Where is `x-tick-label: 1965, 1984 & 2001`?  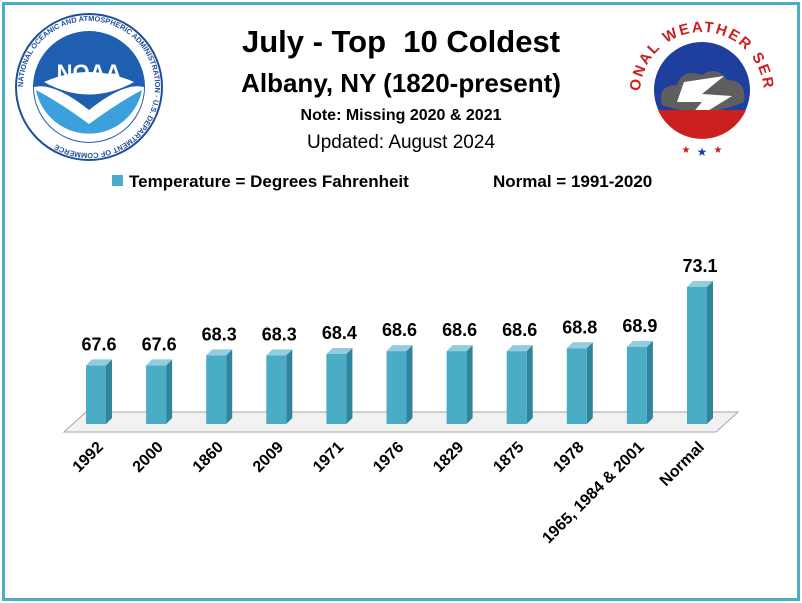 x-tick-label: 1965, 1984 & 2001 is located at coordinates (593, 493).